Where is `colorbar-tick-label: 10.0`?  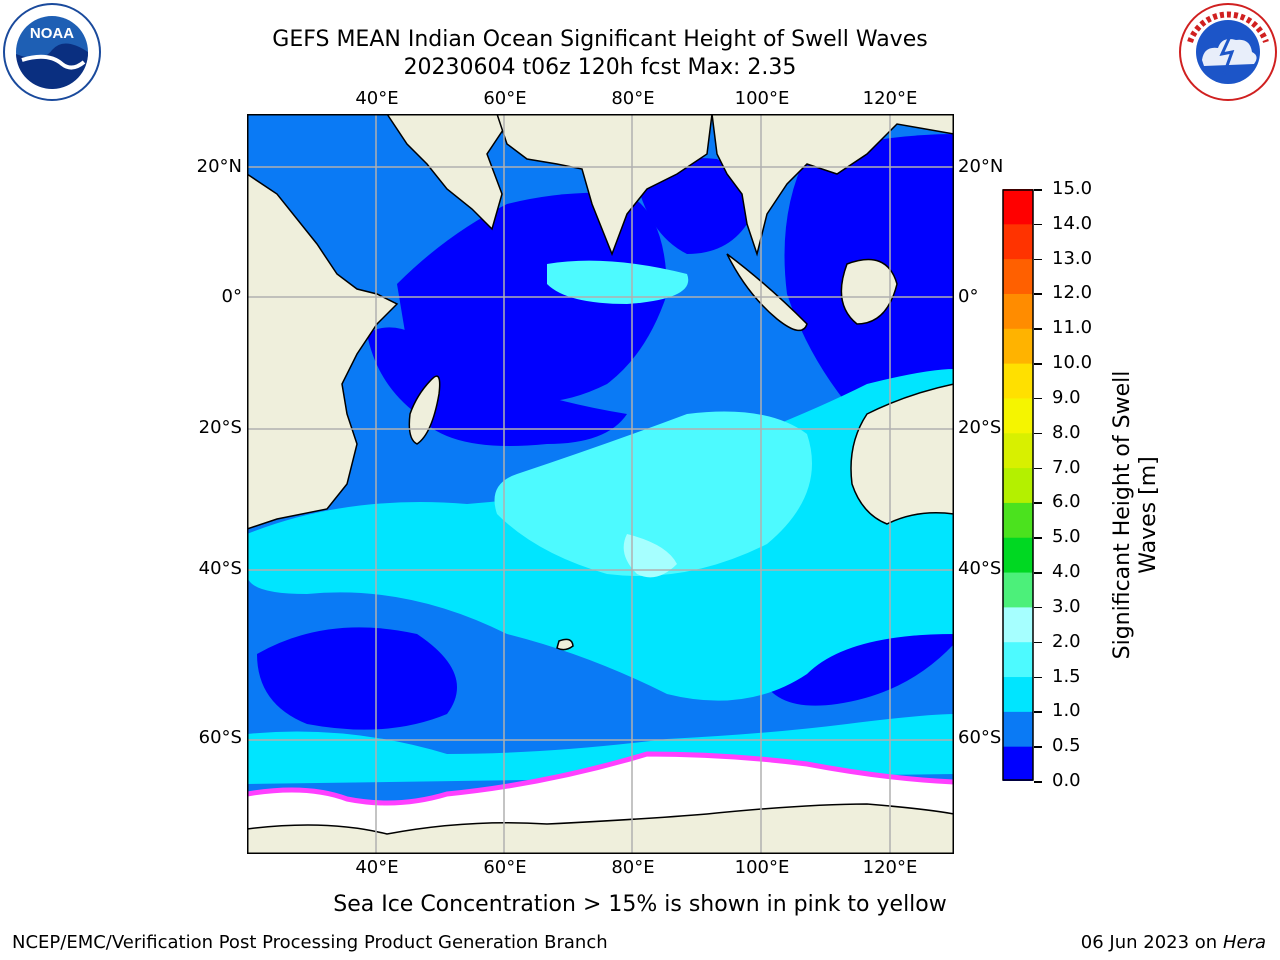
colorbar-tick-label: 10.0 is located at coordinates (1072, 363).